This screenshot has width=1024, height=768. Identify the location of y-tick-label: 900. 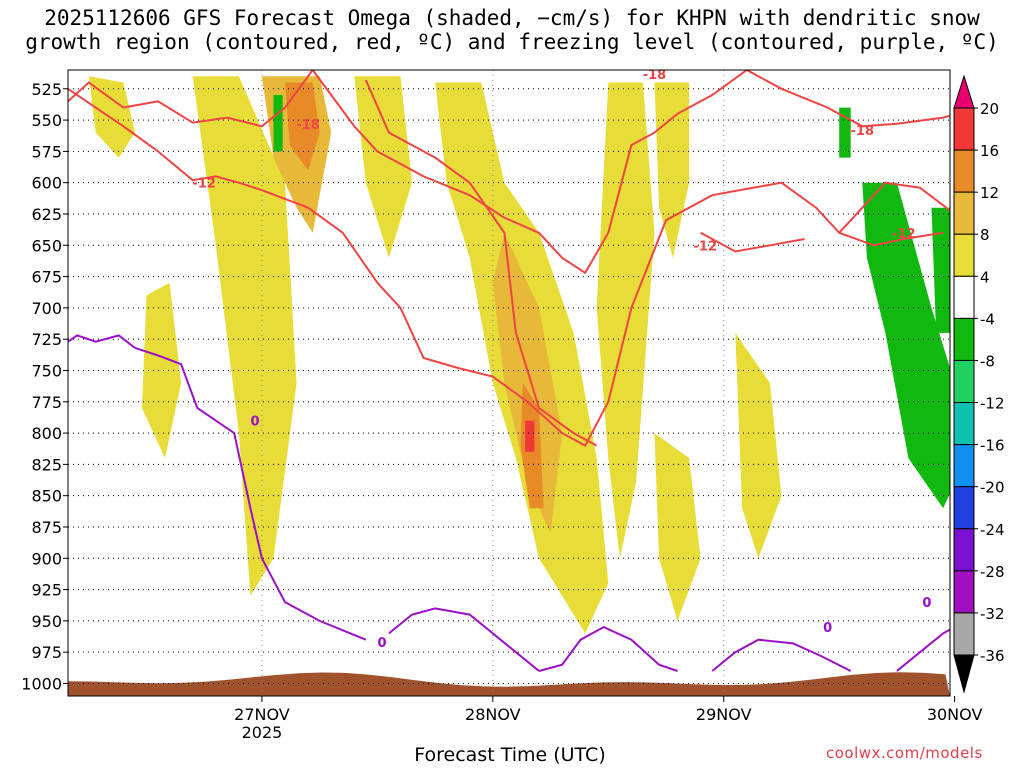
(46, 558).